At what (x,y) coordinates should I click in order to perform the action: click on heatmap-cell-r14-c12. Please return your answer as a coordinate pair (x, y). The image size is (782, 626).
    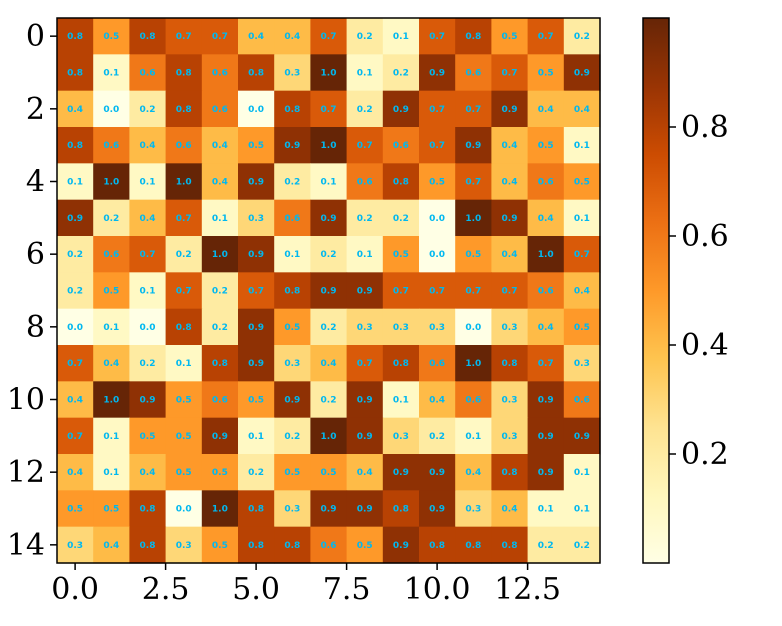
    Looking at the image, I should click on (510, 545).